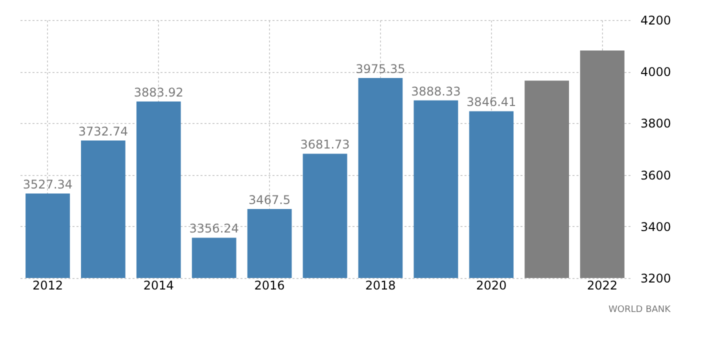 The width and height of the screenshot is (705, 347). What do you see at coordinates (269, 285) in the screenshot?
I see `x-tick-label: 2016` at bounding box center [269, 285].